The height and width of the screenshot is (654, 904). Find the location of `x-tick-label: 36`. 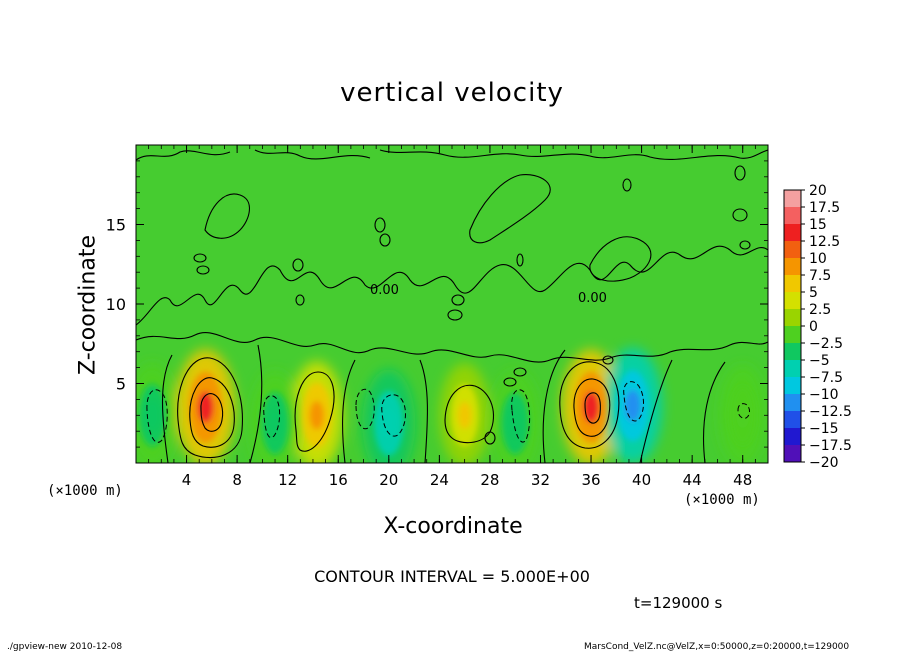

x-tick-label: 36 is located at coordinates (590, 480).